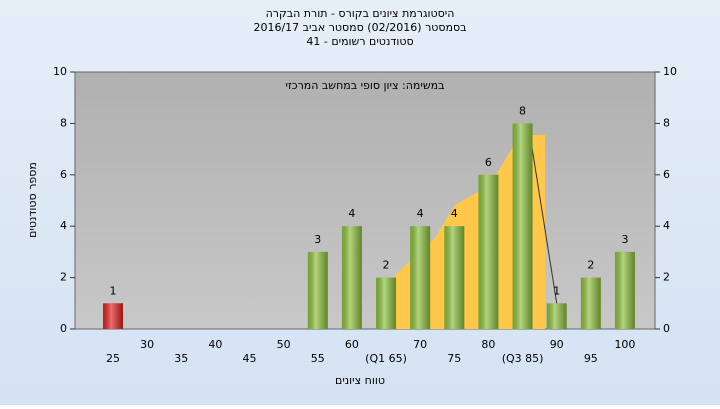  What do you see at coordinates (666, 328) in the screenshot?
I see `y2-tick-label: 0` at bounding box center [666, 328].